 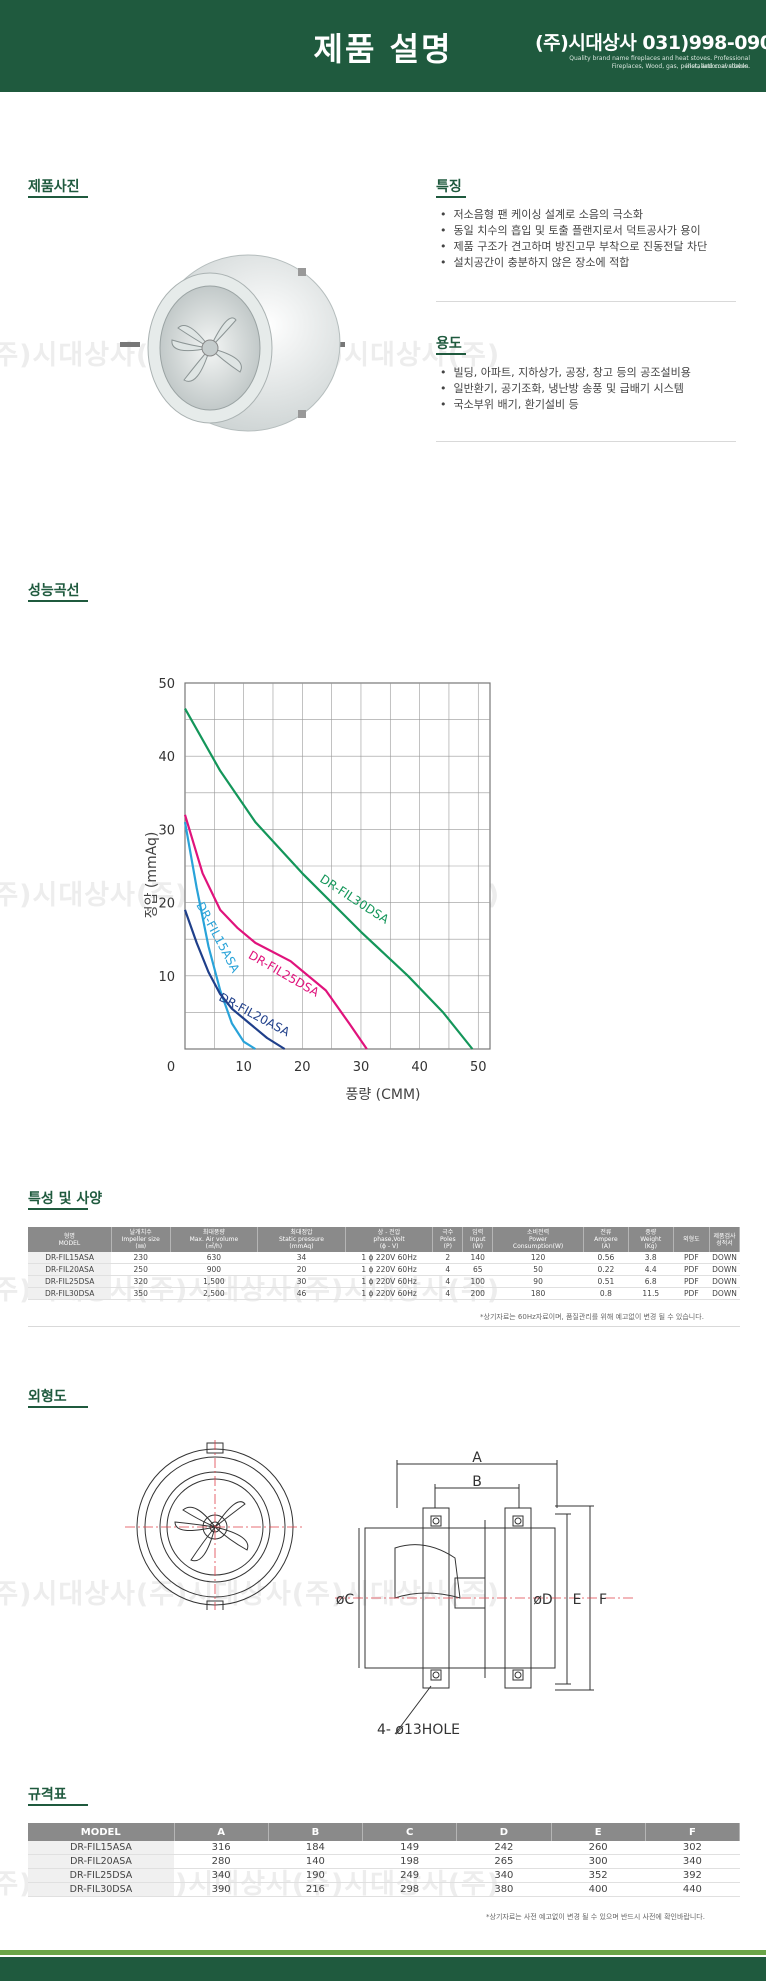 I want to click on chart-x-tick: 10, so click(x=243, y=1067).